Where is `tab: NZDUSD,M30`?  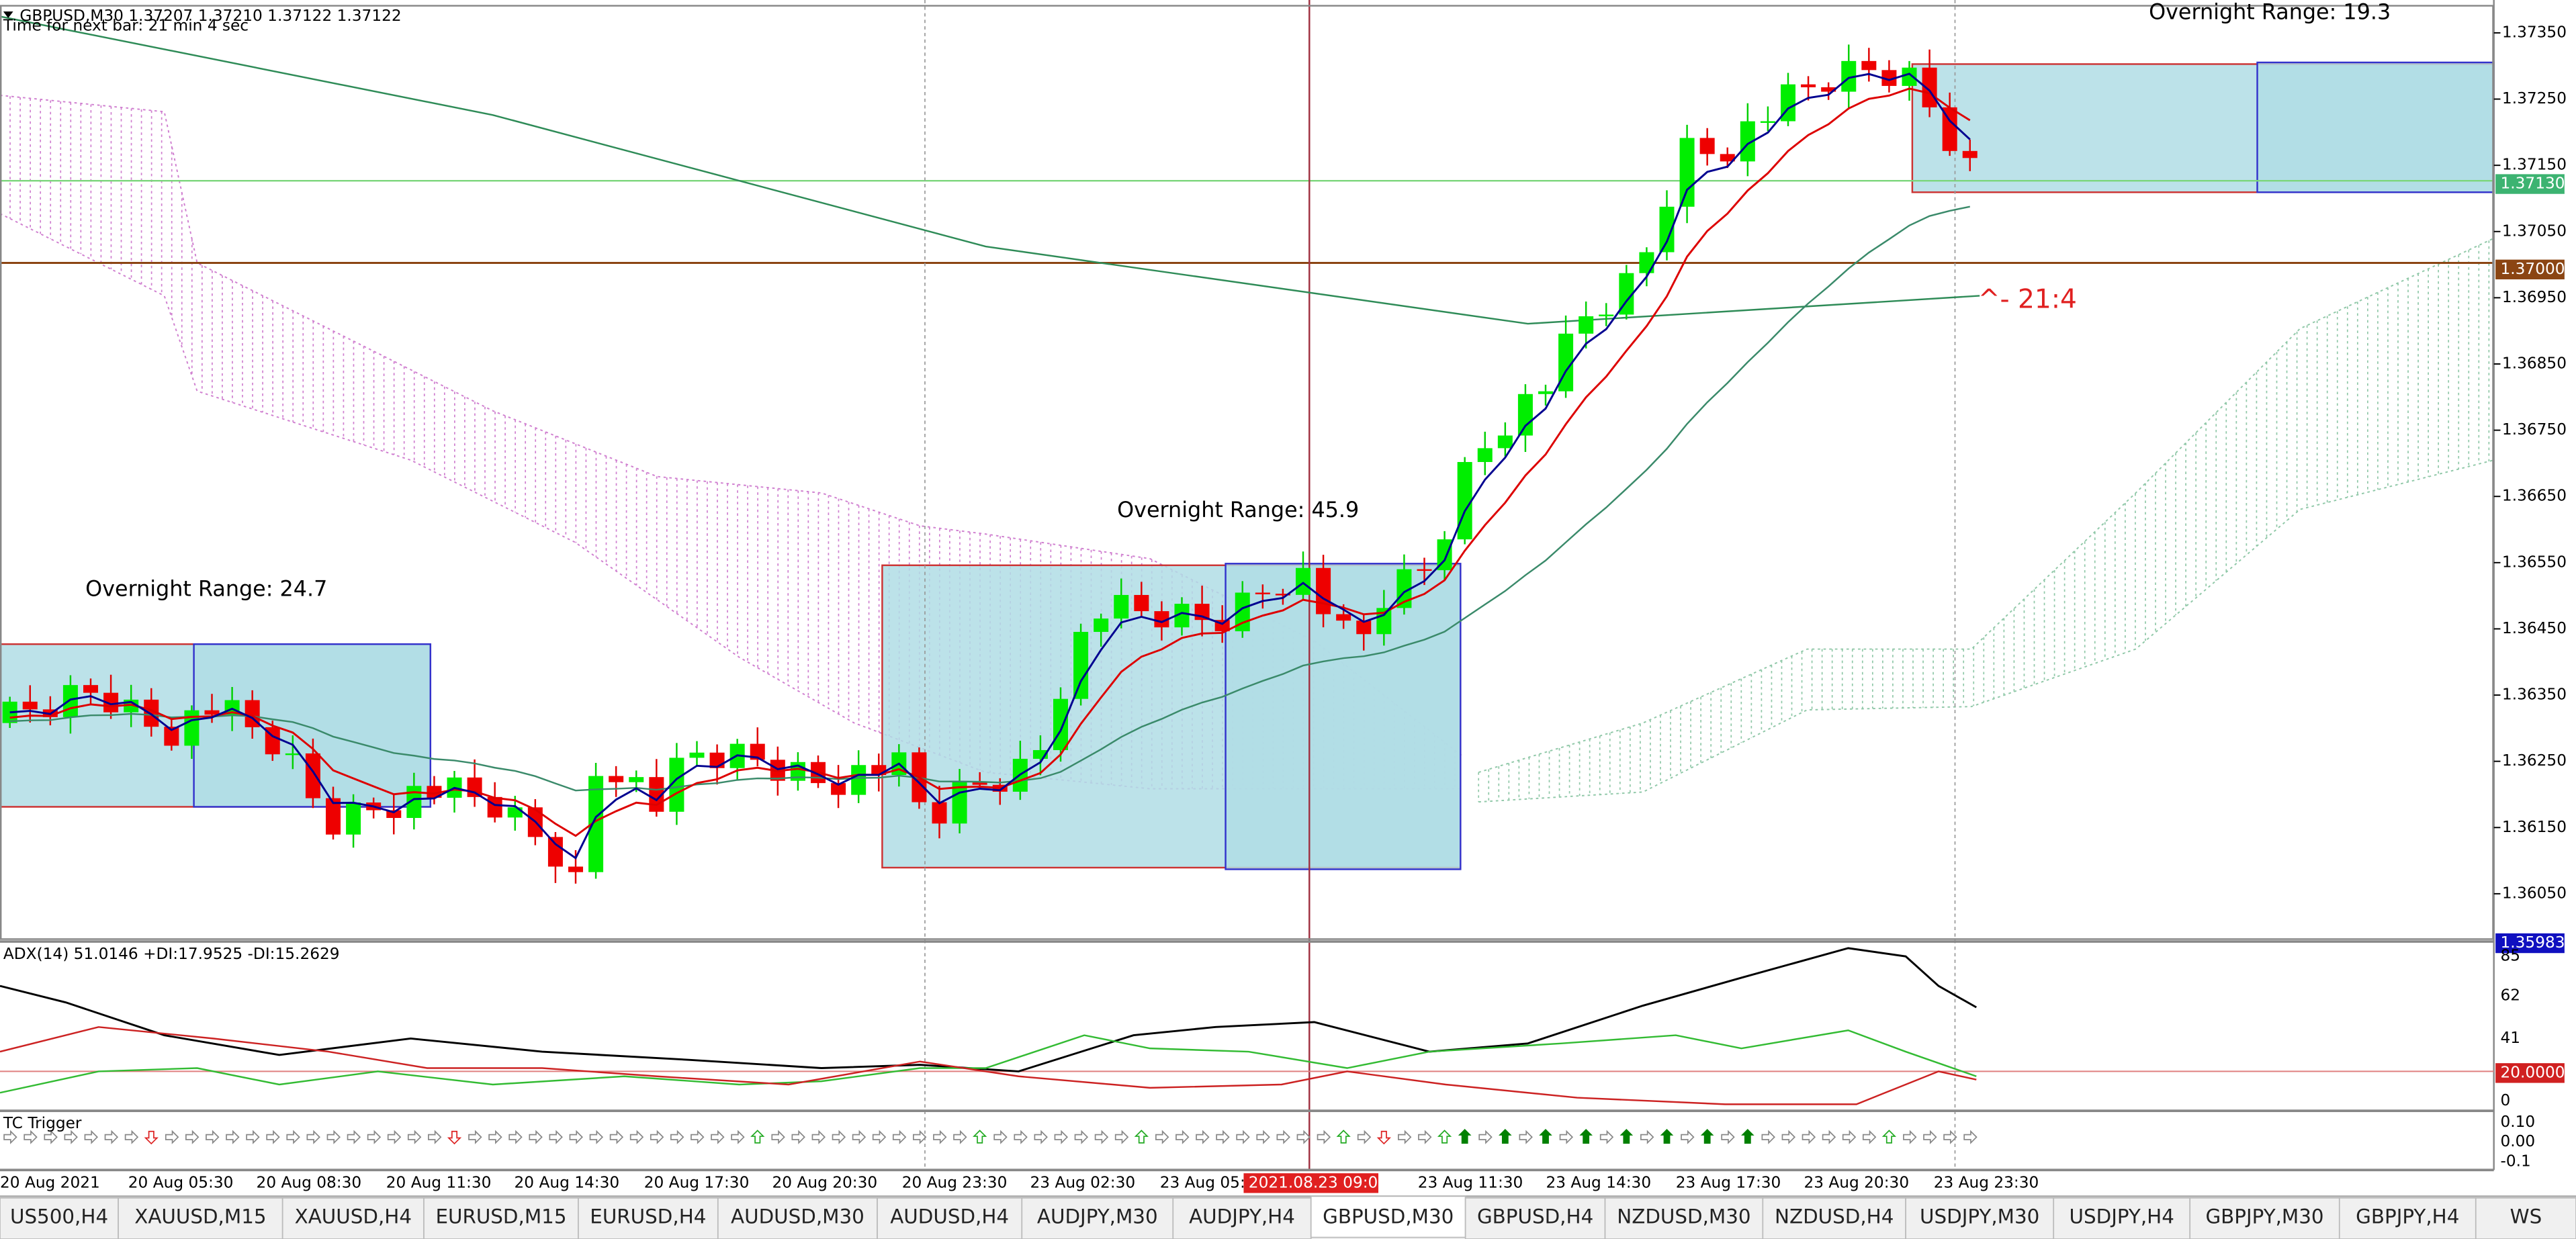 tab: NZDUSD,M30 is located at coordinates (1684, 1218).